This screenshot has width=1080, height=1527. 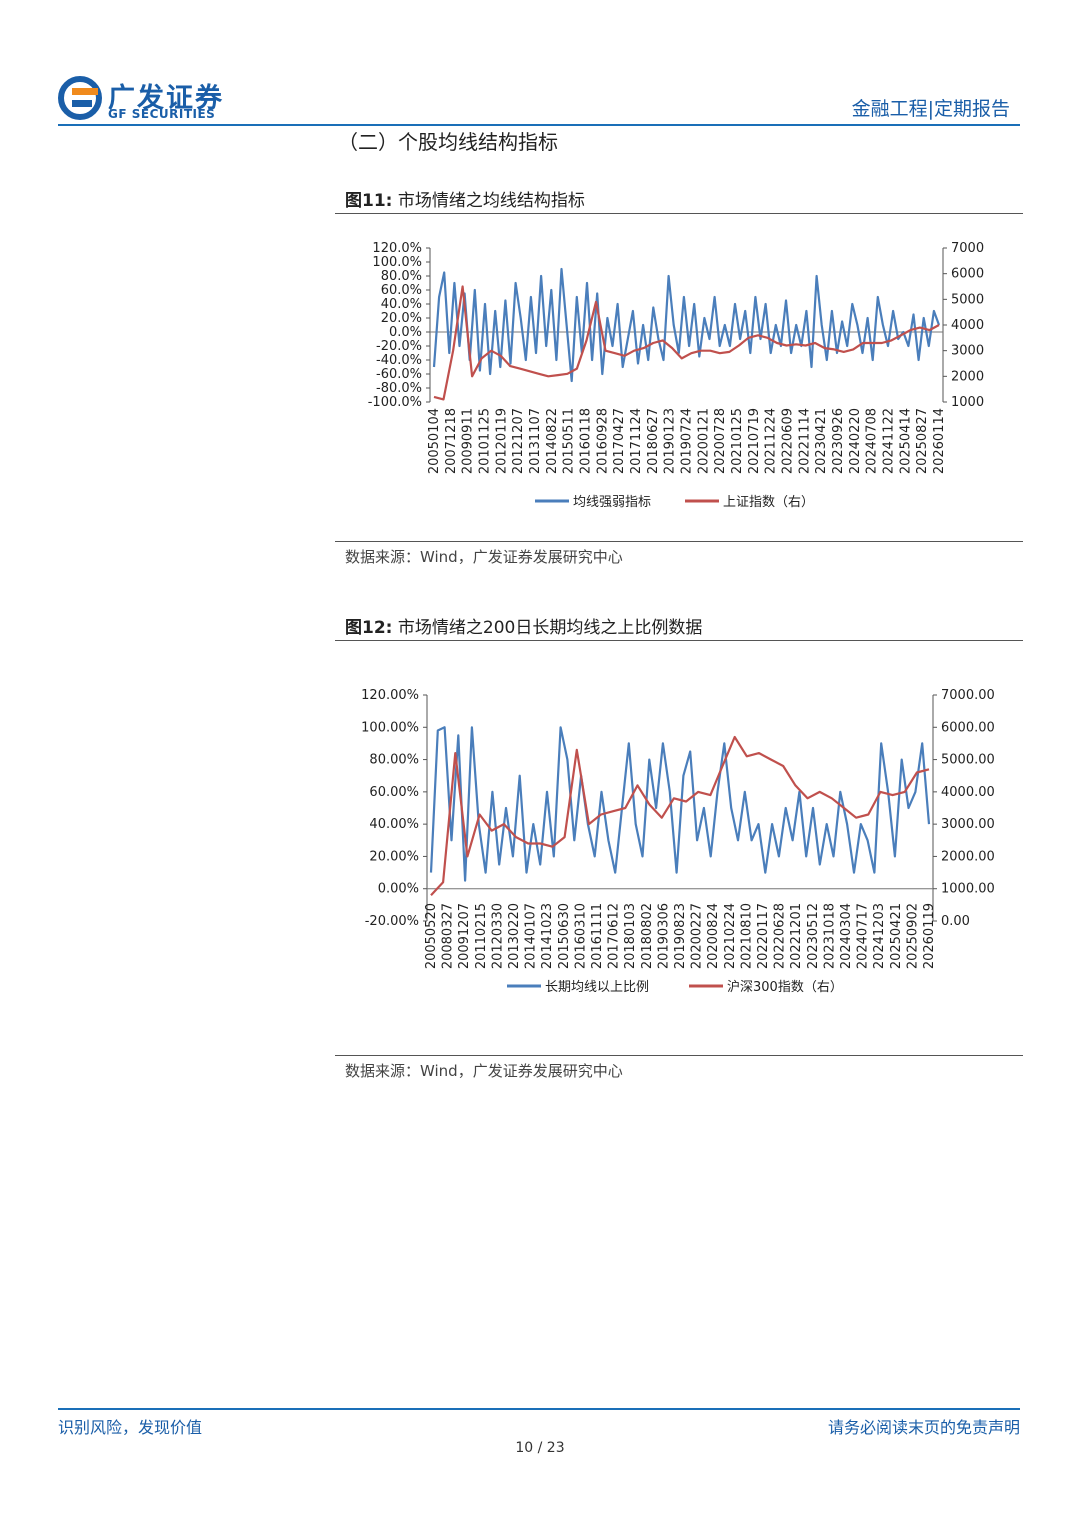 I want to click on x-tick-label: 20190823, so click(x=680, y=936).